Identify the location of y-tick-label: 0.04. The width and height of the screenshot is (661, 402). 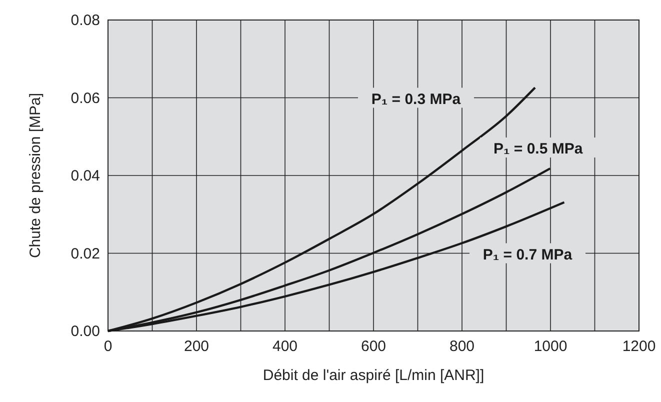
(85, 176).